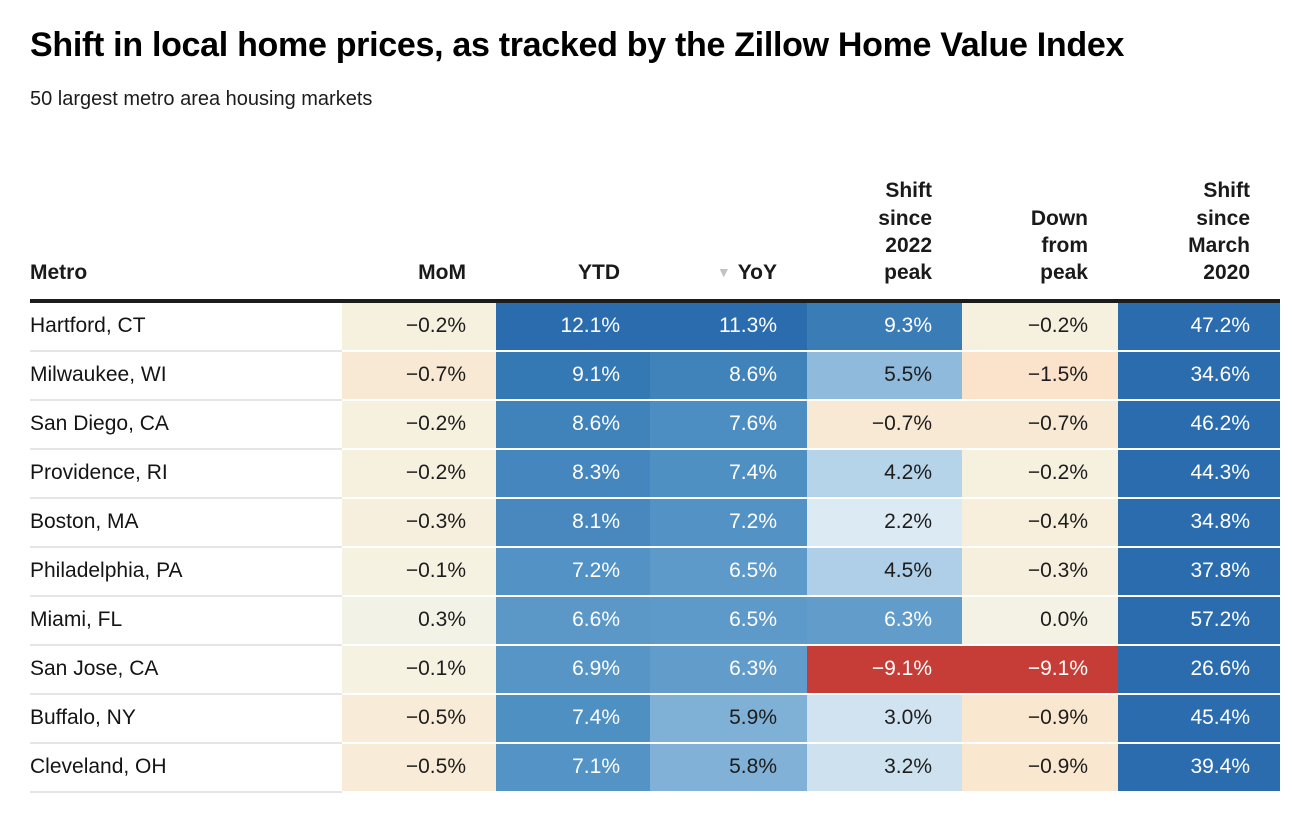 The height and width of the screenshot is (826, 1292). I want to click on shift-march-2020-value-cell: 47.2%, so click(1199, 327).